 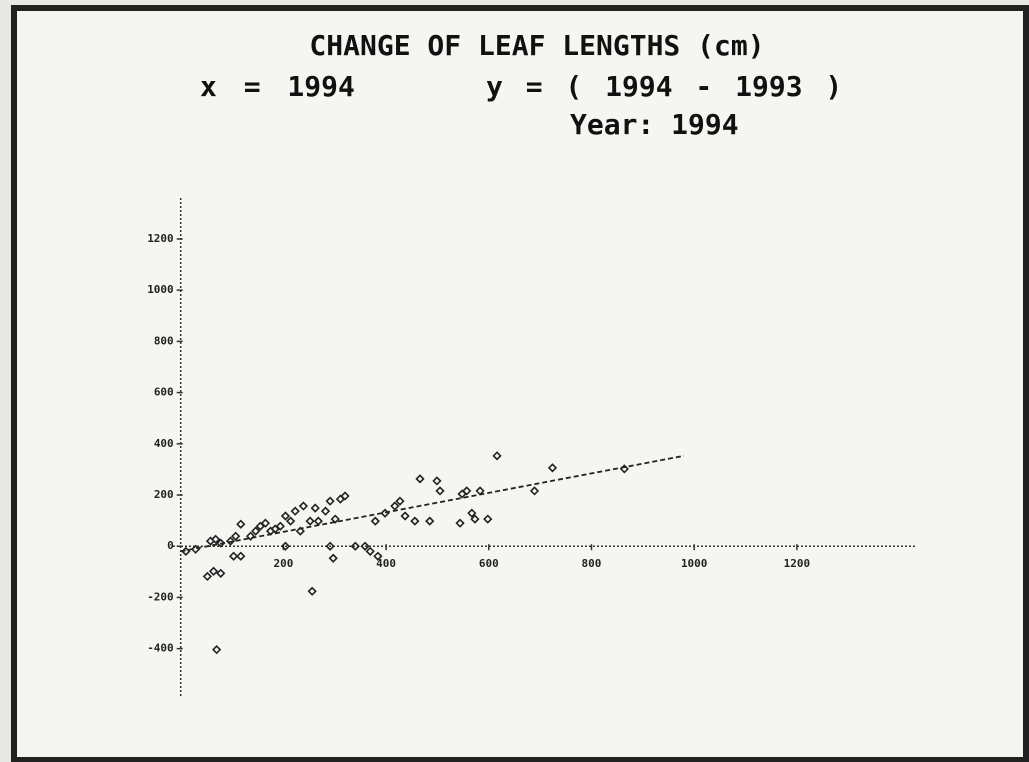 I want to click on x-tick-label: 1000, so click(x=694, y=563).